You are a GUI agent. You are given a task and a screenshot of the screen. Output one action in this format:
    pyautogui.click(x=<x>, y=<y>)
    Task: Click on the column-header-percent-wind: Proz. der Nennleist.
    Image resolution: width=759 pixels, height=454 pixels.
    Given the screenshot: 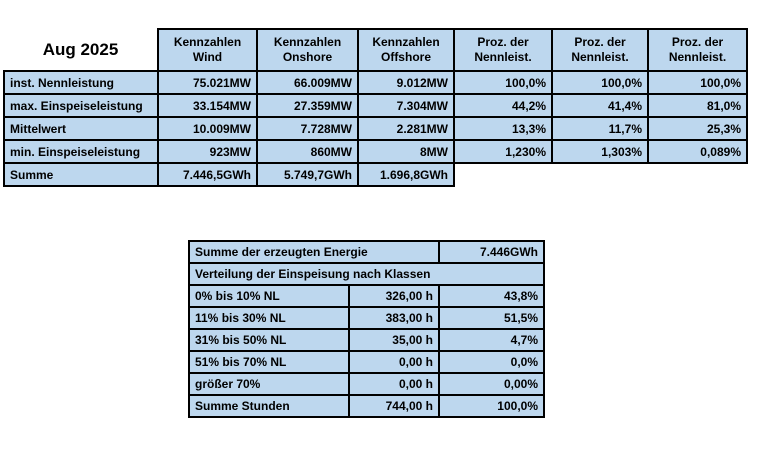 What is the action you would take?
    pyautogui.click(x=503, y=50)
    